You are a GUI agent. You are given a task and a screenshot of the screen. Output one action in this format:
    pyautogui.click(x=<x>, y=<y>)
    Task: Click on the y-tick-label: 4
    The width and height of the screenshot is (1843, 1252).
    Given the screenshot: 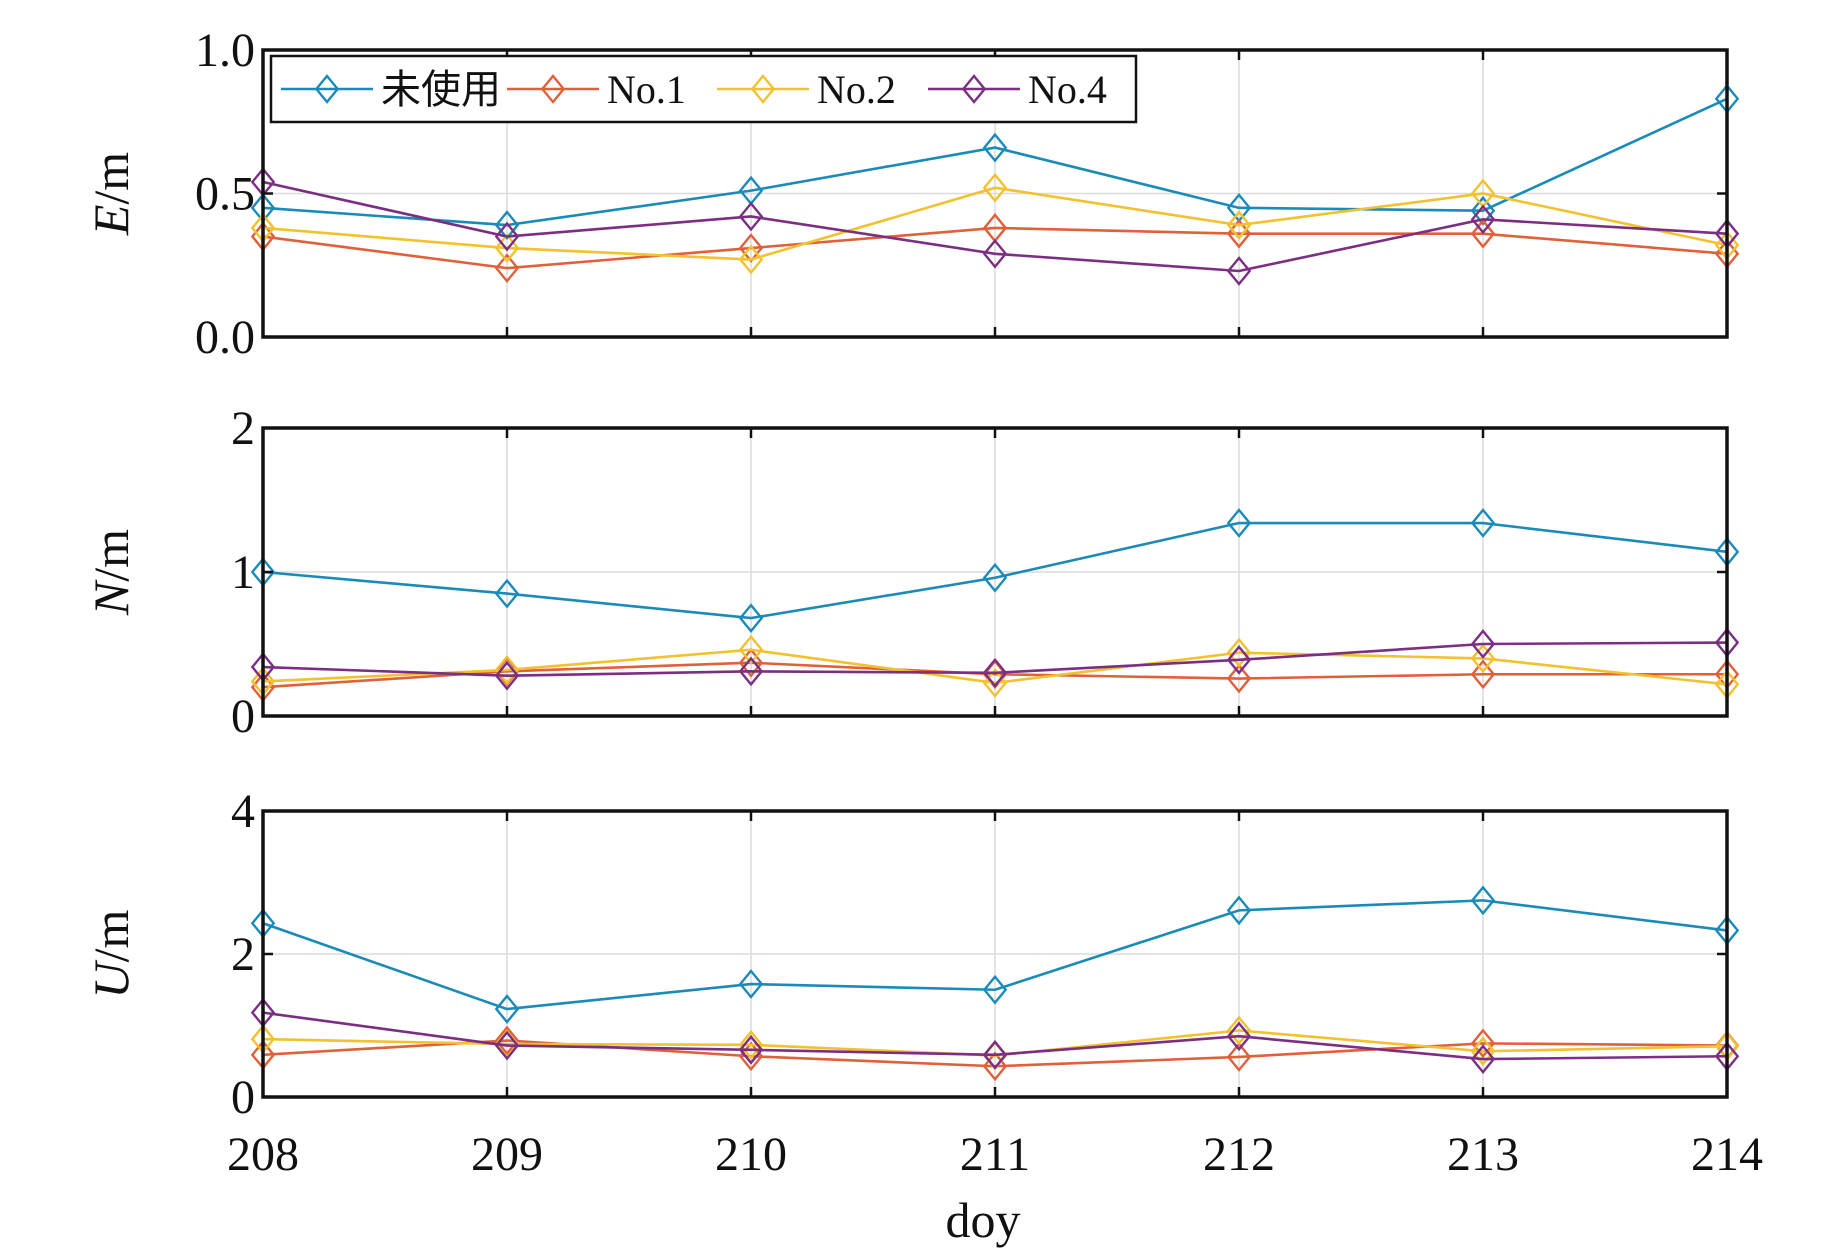 What is the action you would take?
    pyautogui.click(x=243, y=811)
    